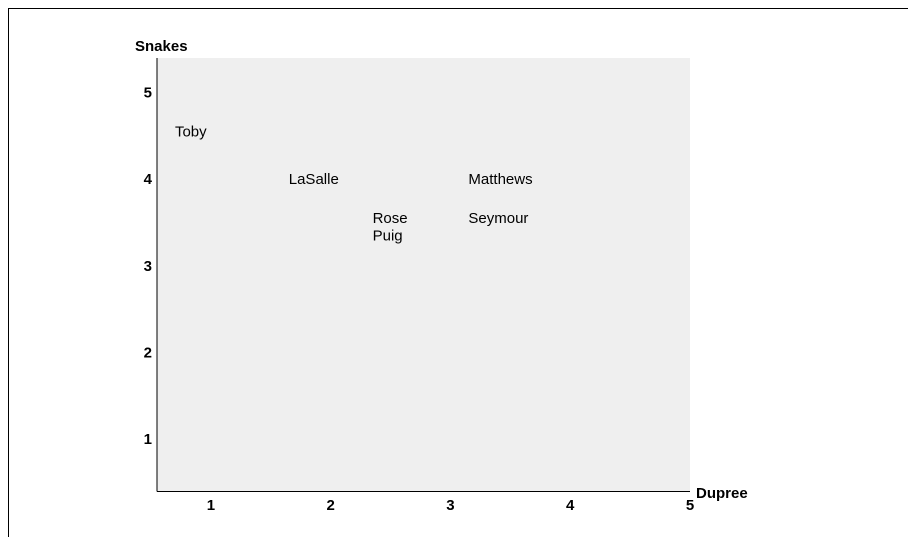 The height and width of the screenshot is (537, 908). What do you see at coordinates (191, 132) in the screenshot?
I see `point-label: Toby` at bounding box center [191, 132].